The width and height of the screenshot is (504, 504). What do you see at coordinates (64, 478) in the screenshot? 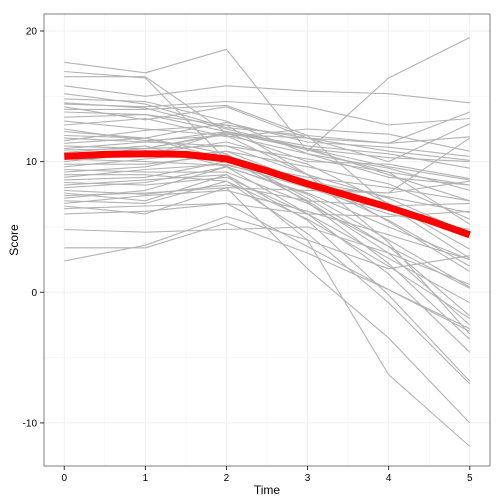
I see `x-tick-label: 0` at bounding box center [64, 478].